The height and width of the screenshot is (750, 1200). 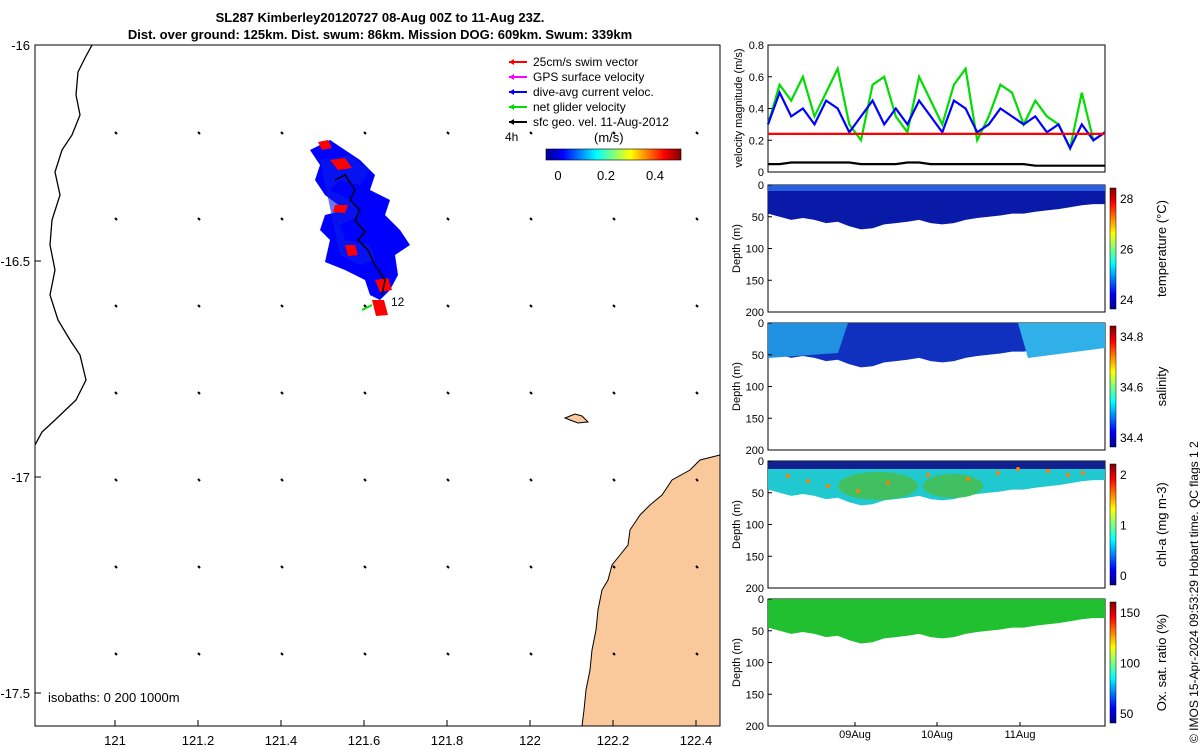 What do you see at coordinates (613, 740) in the screenshot?
I see `map-x-tick-label: 122.2` at bounding box center [613, 740].